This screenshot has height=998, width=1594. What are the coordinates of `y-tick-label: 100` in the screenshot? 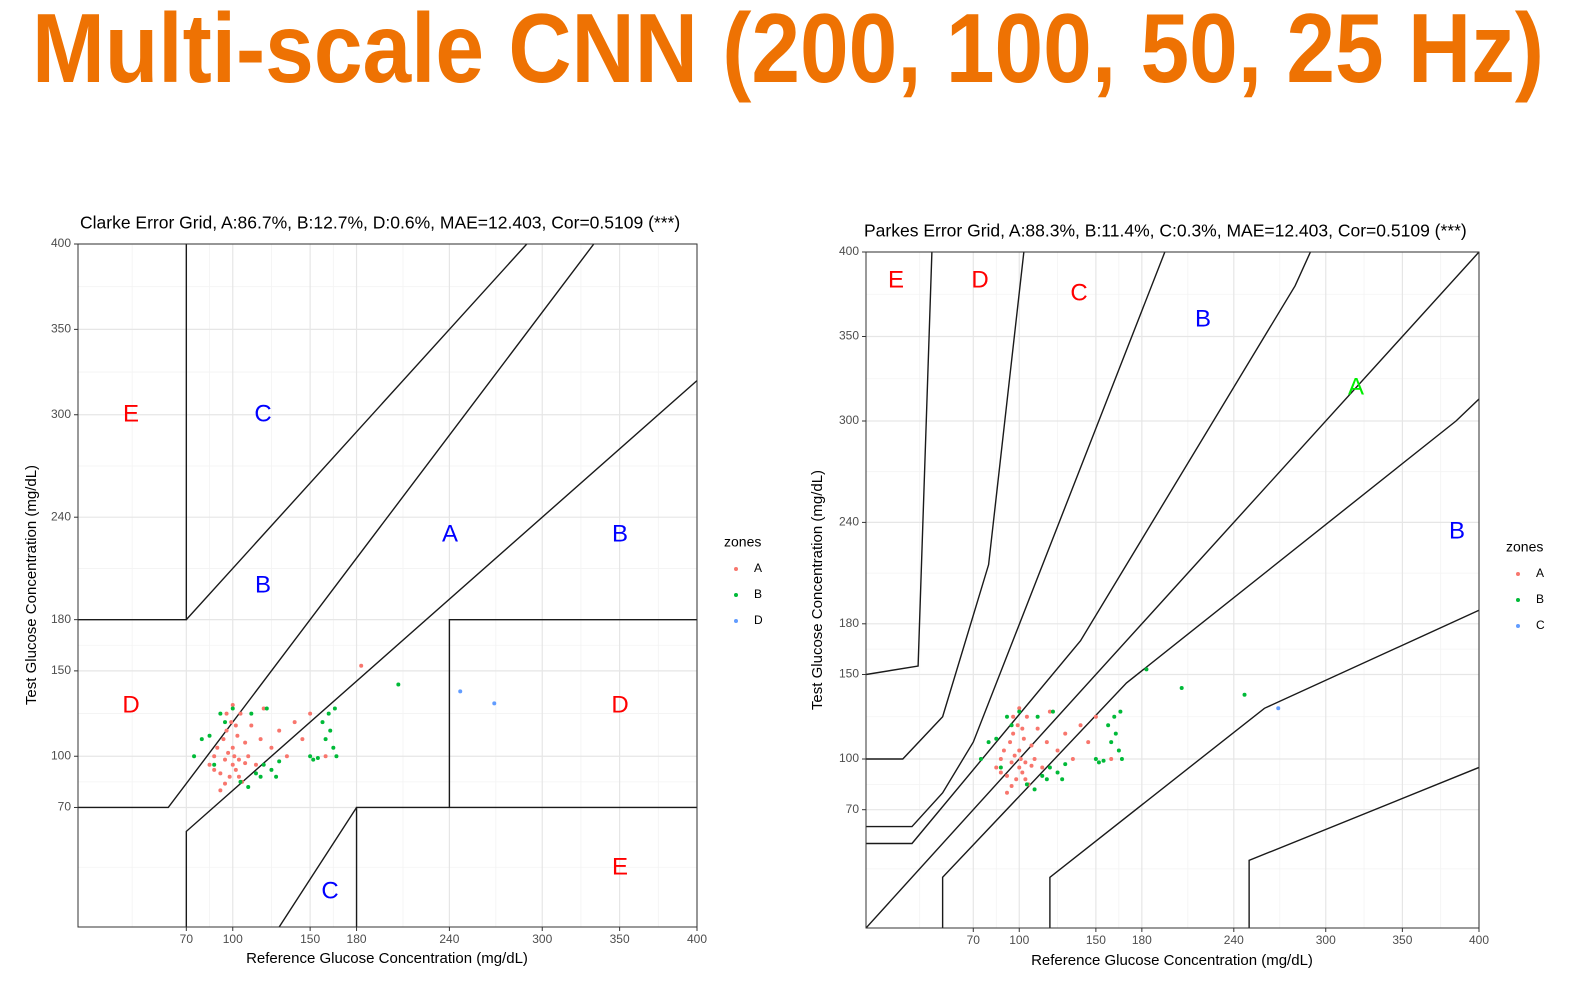 It's located at (61, 755).